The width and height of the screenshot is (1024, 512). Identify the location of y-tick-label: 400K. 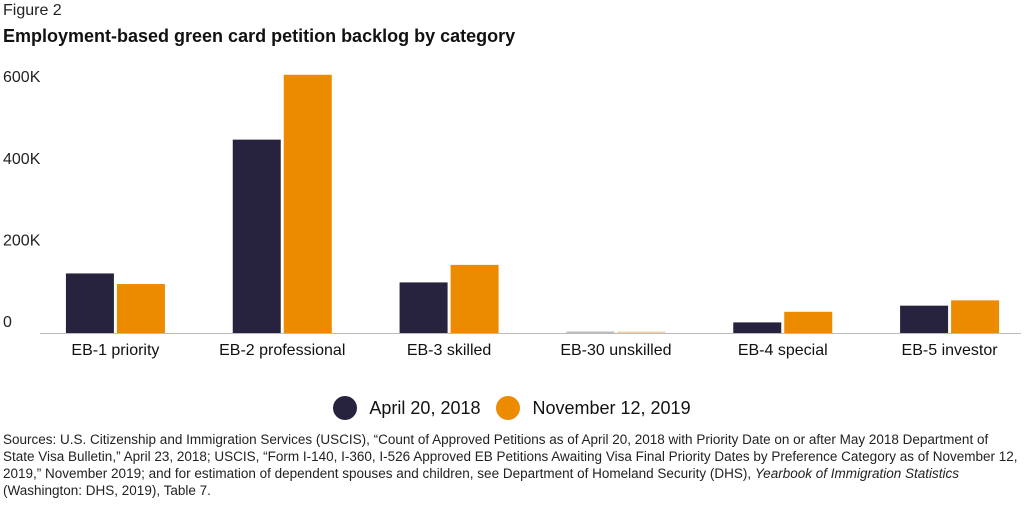
(22, 159).